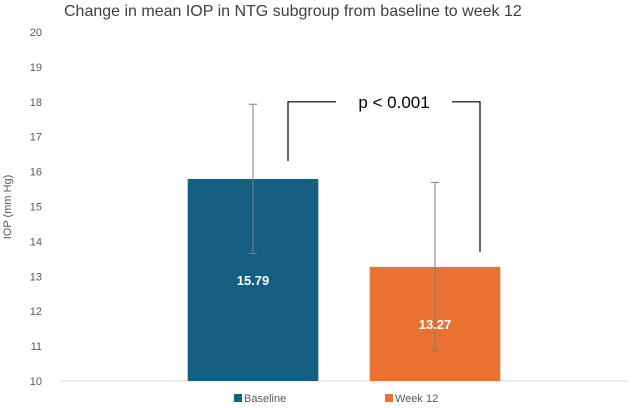 This screenshot has width=630, height=408. I want to click on y-tick-label: 13, so click(36, 277).